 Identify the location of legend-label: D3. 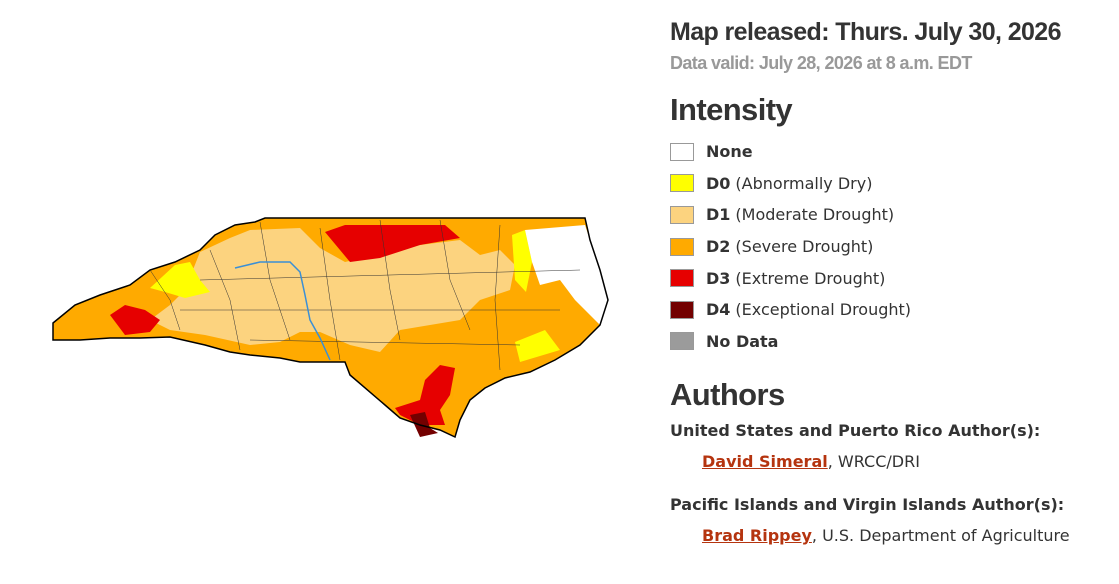
(718, 278).